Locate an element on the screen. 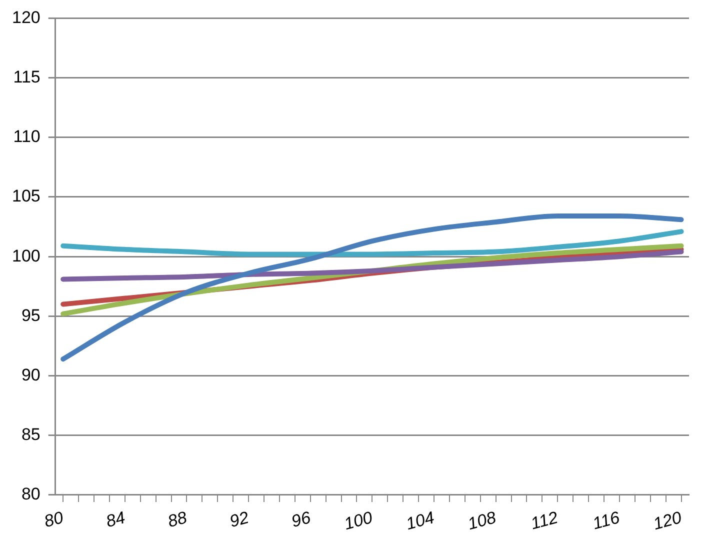 Image resolution: width=719 pixels, height=541 pixels. x-tick-label: 92 is located at coordinates (240, 520).